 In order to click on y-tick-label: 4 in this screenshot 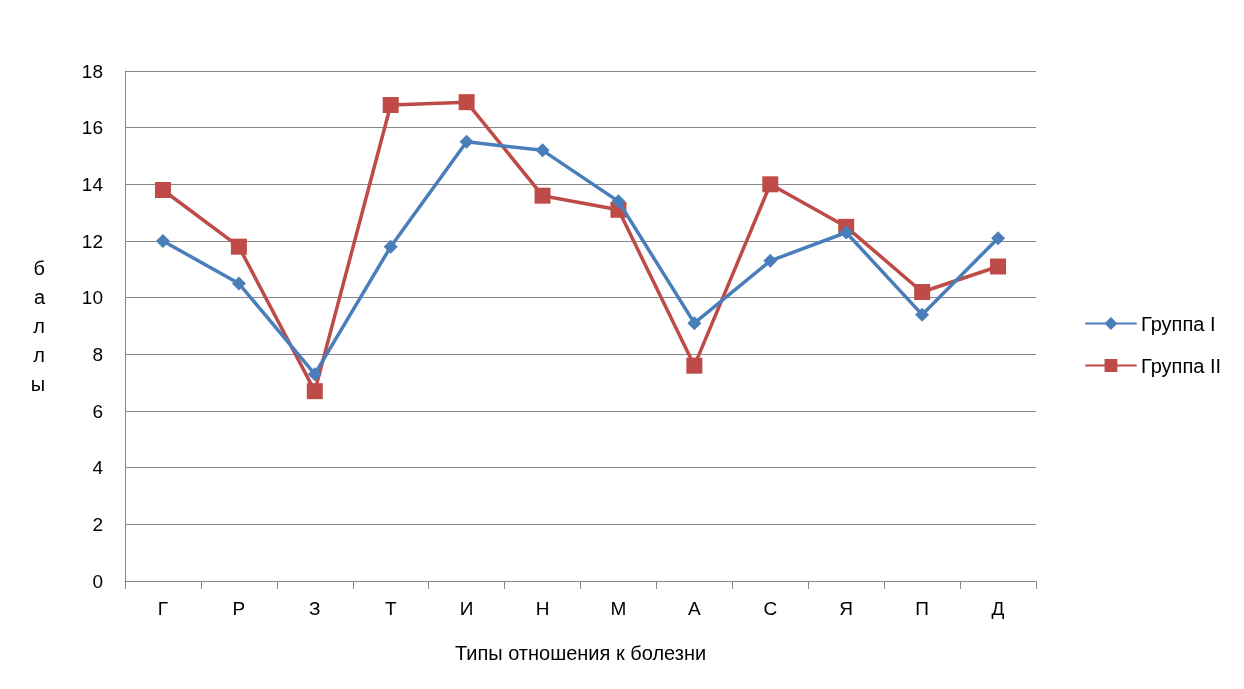, I will do `click(98, 468)`.